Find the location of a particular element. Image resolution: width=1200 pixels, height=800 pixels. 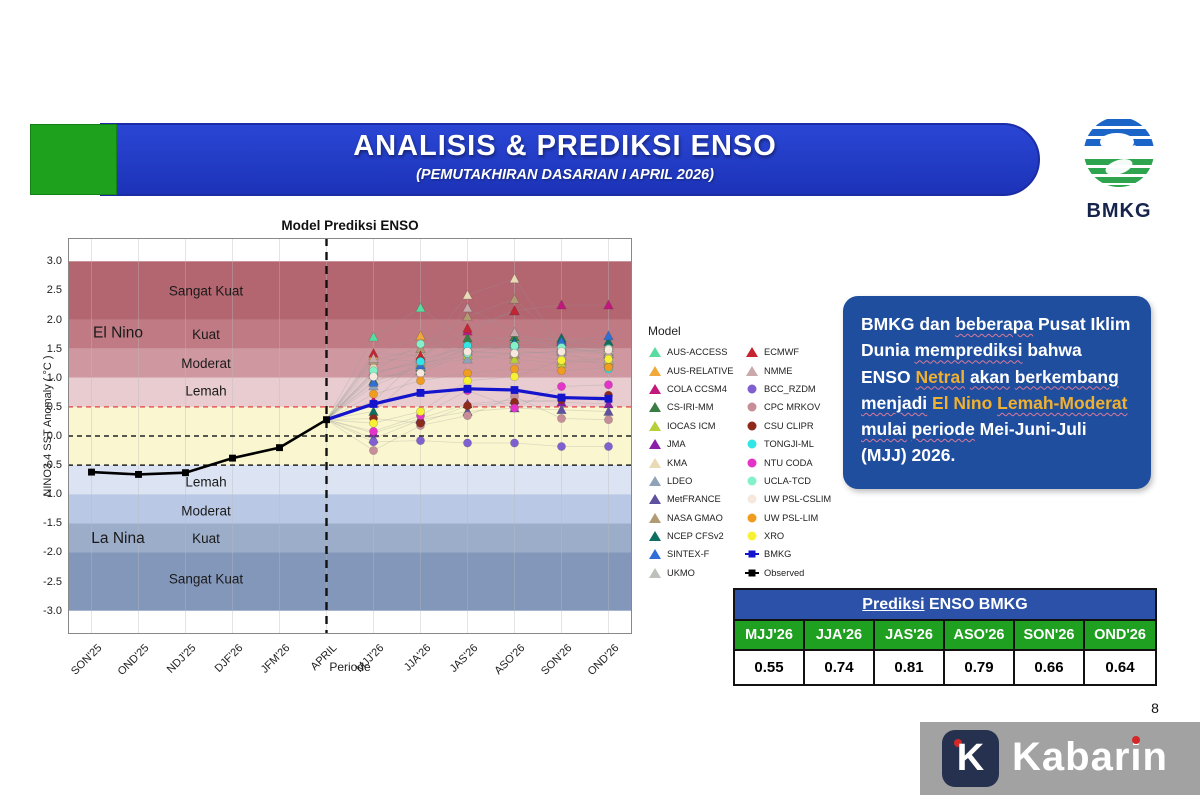

table-value-cell: 0.55 is located at coordinates (770, 667).